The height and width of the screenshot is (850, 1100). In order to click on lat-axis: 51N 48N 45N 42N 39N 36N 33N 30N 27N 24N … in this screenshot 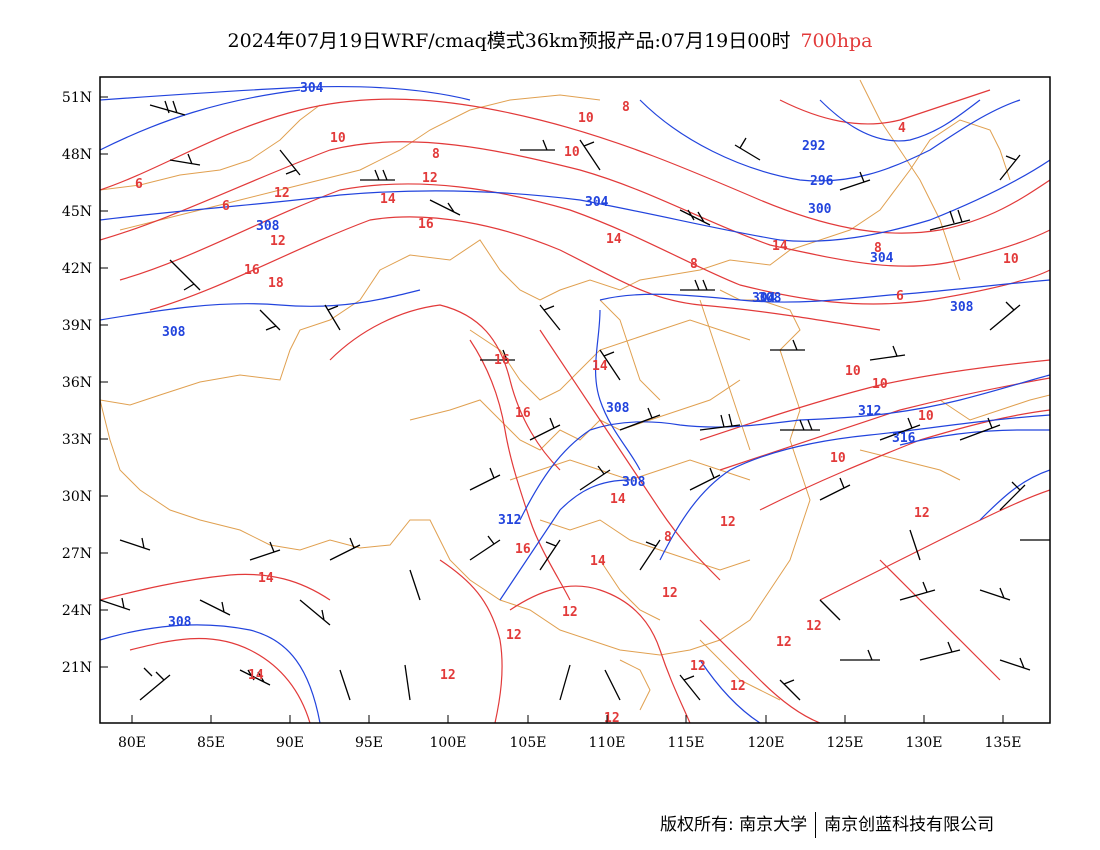, I will do `click(85, 383)`.